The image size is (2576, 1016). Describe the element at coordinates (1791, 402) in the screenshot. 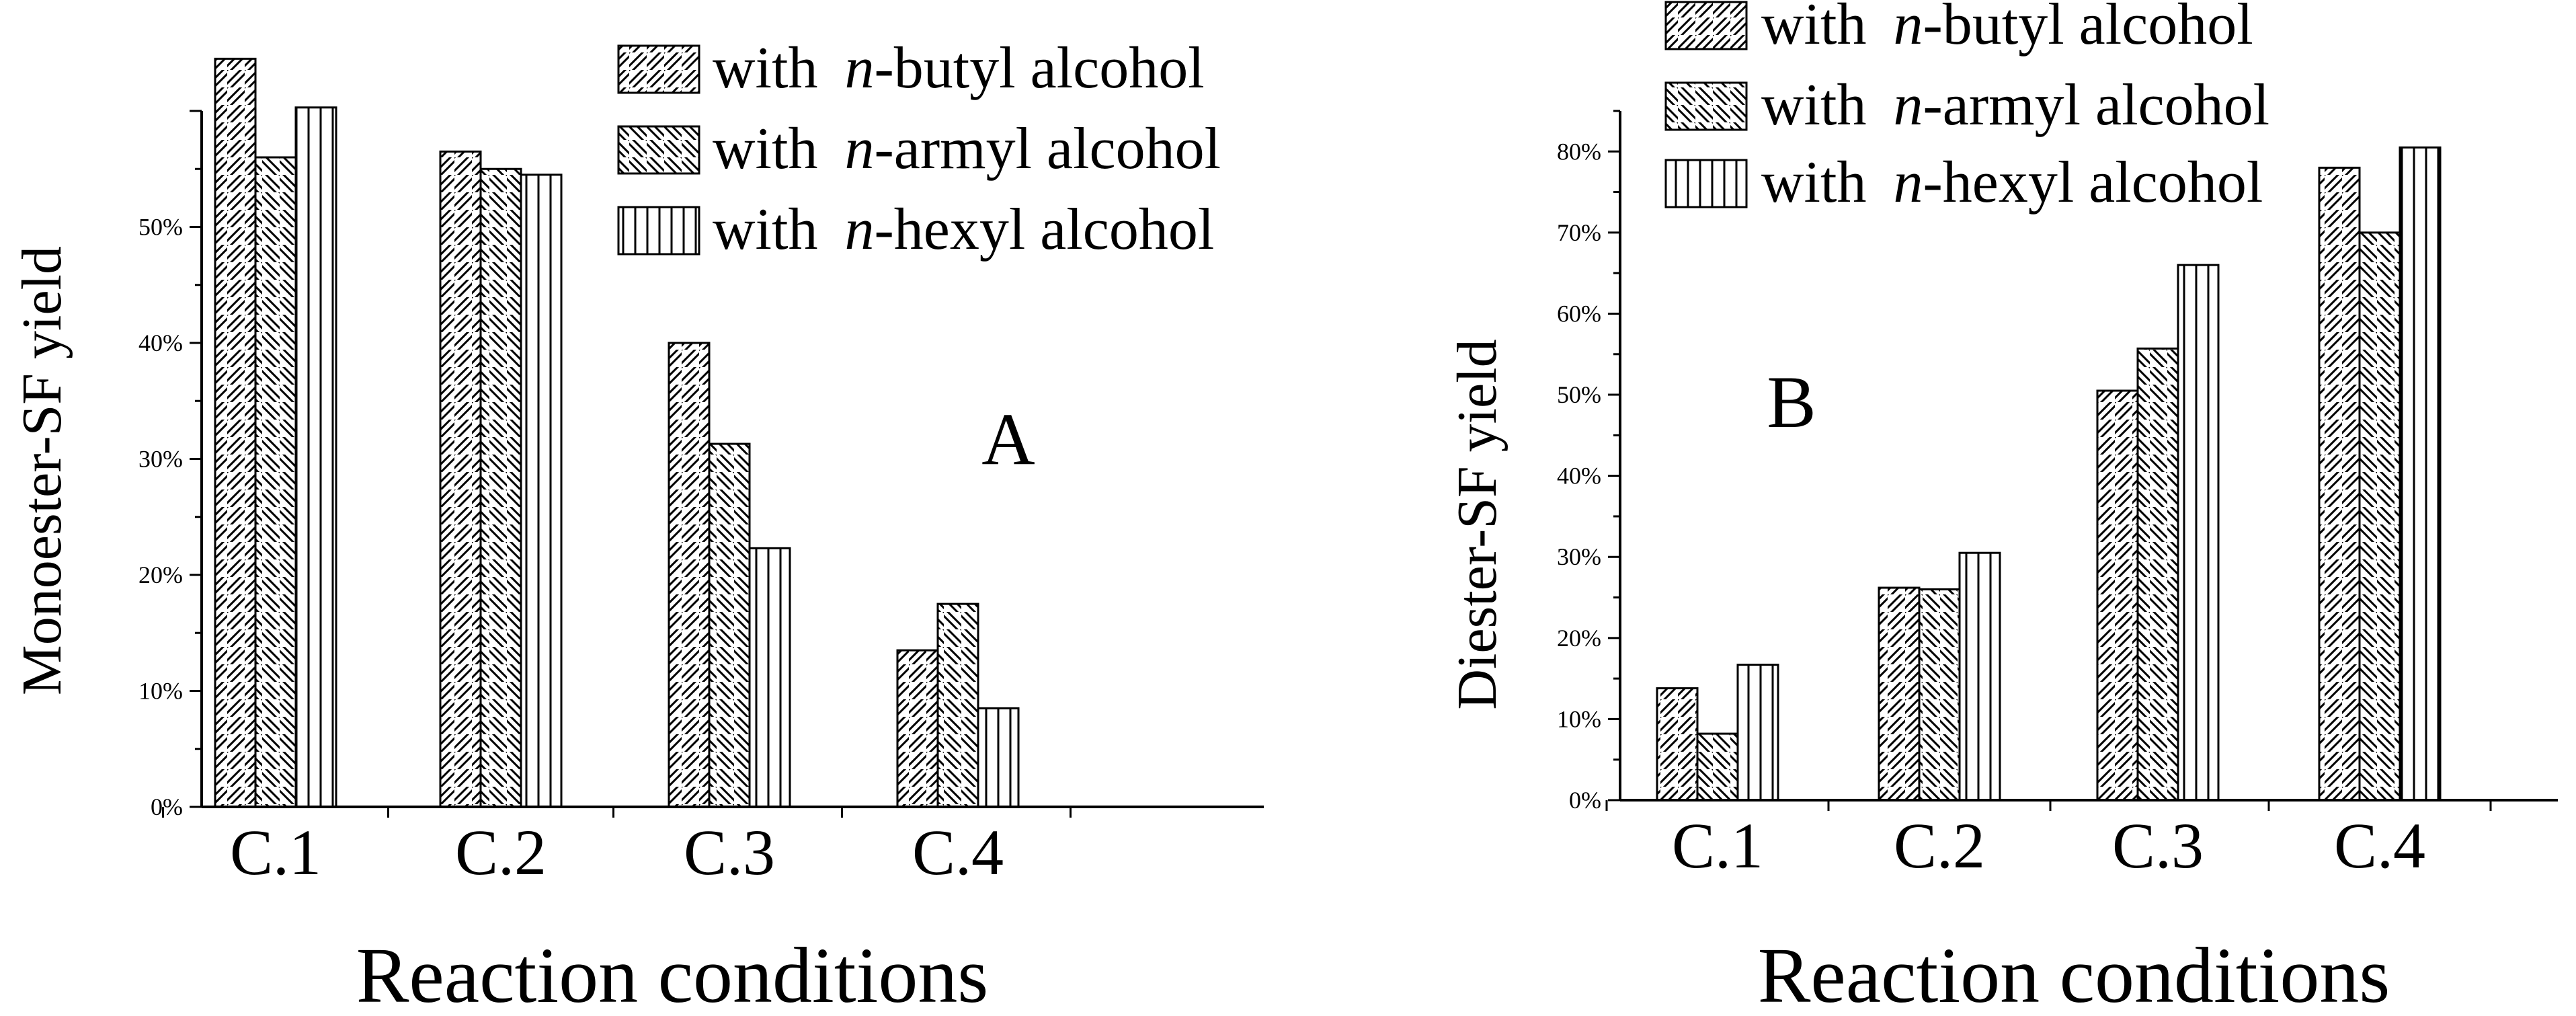

I see `panel-label: B` at that location.